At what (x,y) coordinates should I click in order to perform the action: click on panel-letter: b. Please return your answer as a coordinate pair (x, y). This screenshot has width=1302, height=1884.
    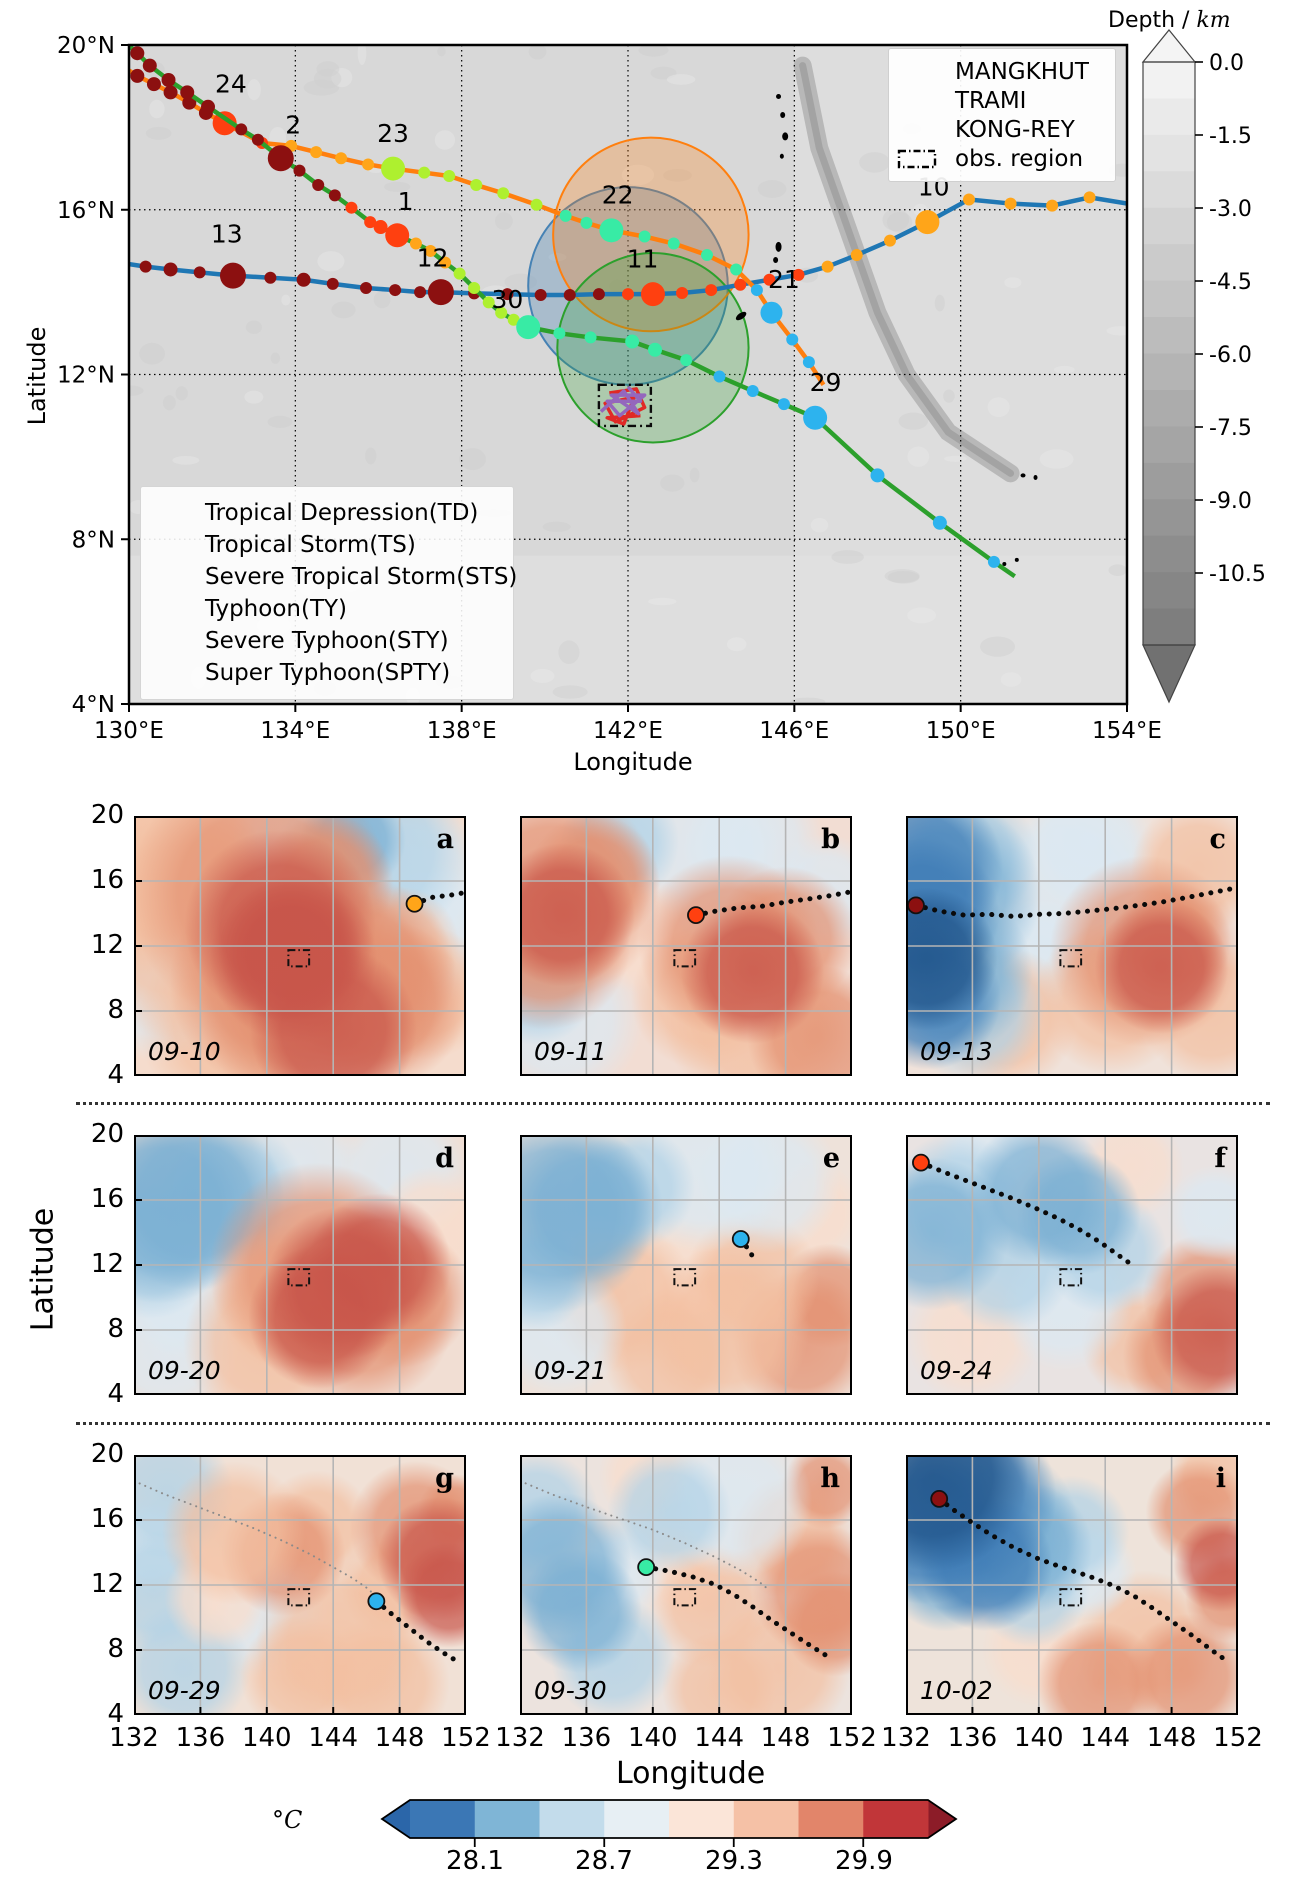
    Looking at the image, I should click on (830, 839).